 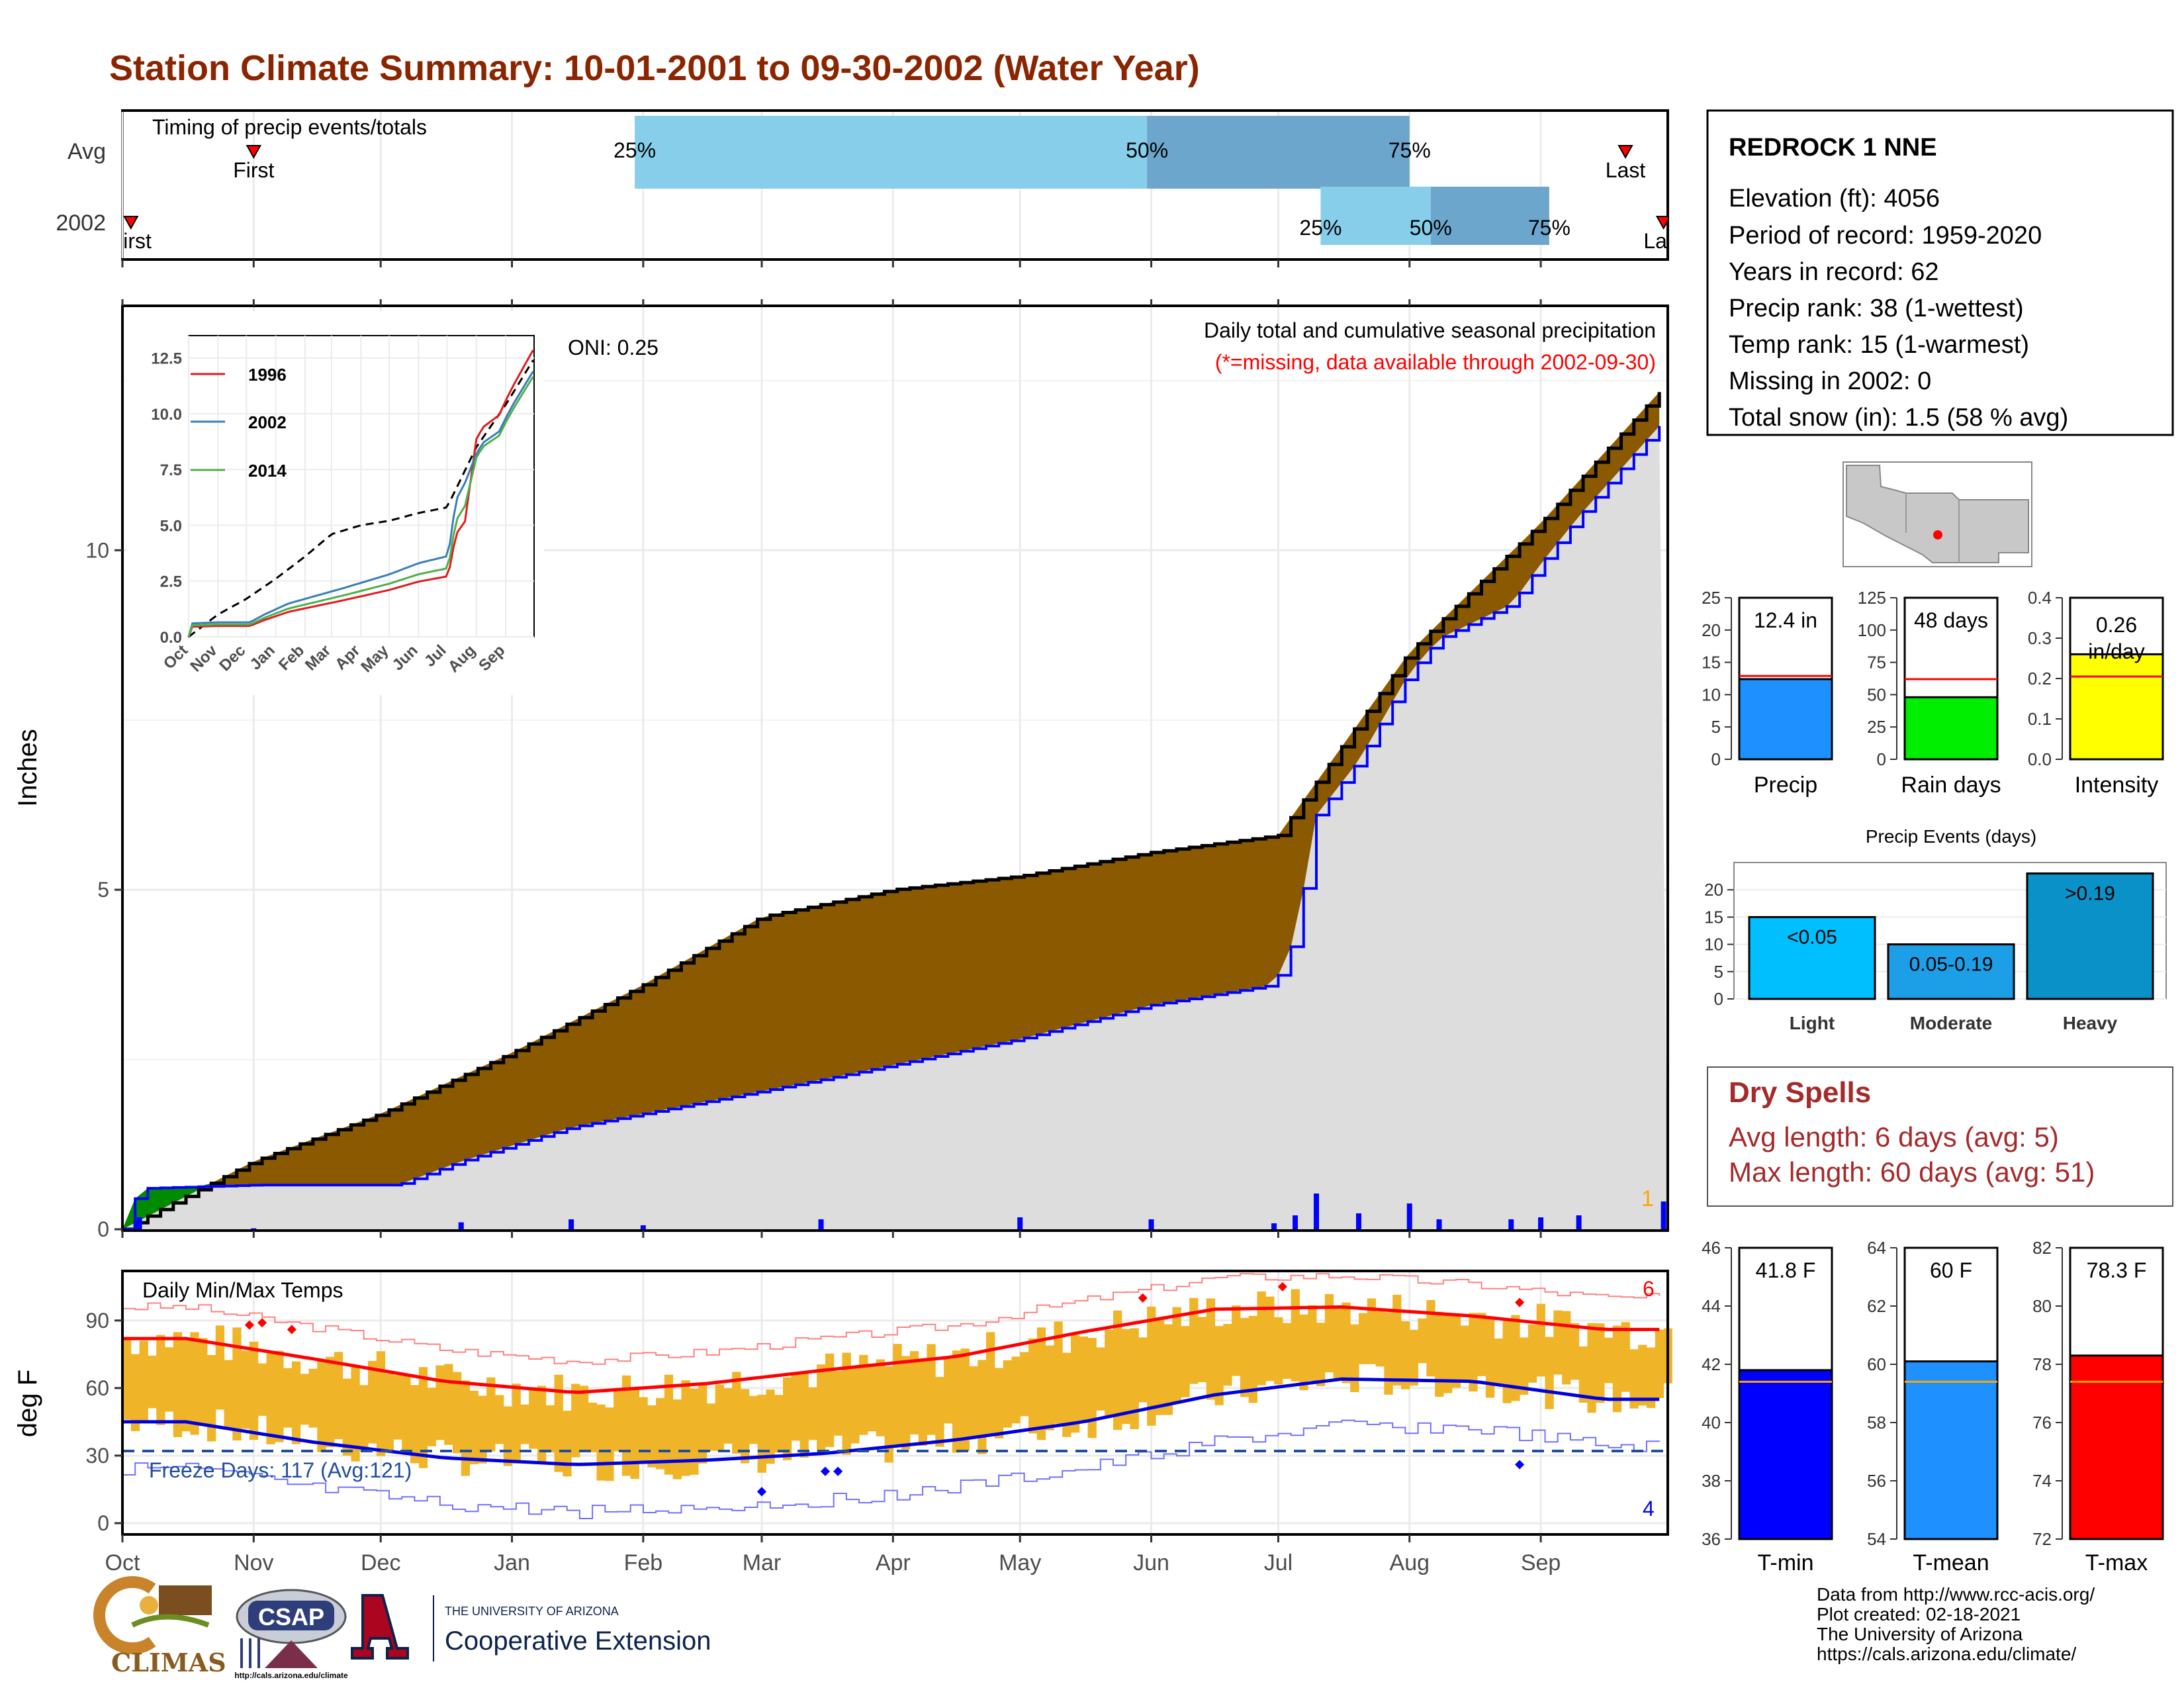 What do you see at coordinates (1712, 1248) in the screenshot?
I see `temp-summary-tick-label: 46` at bounding box center [1712, 1248].